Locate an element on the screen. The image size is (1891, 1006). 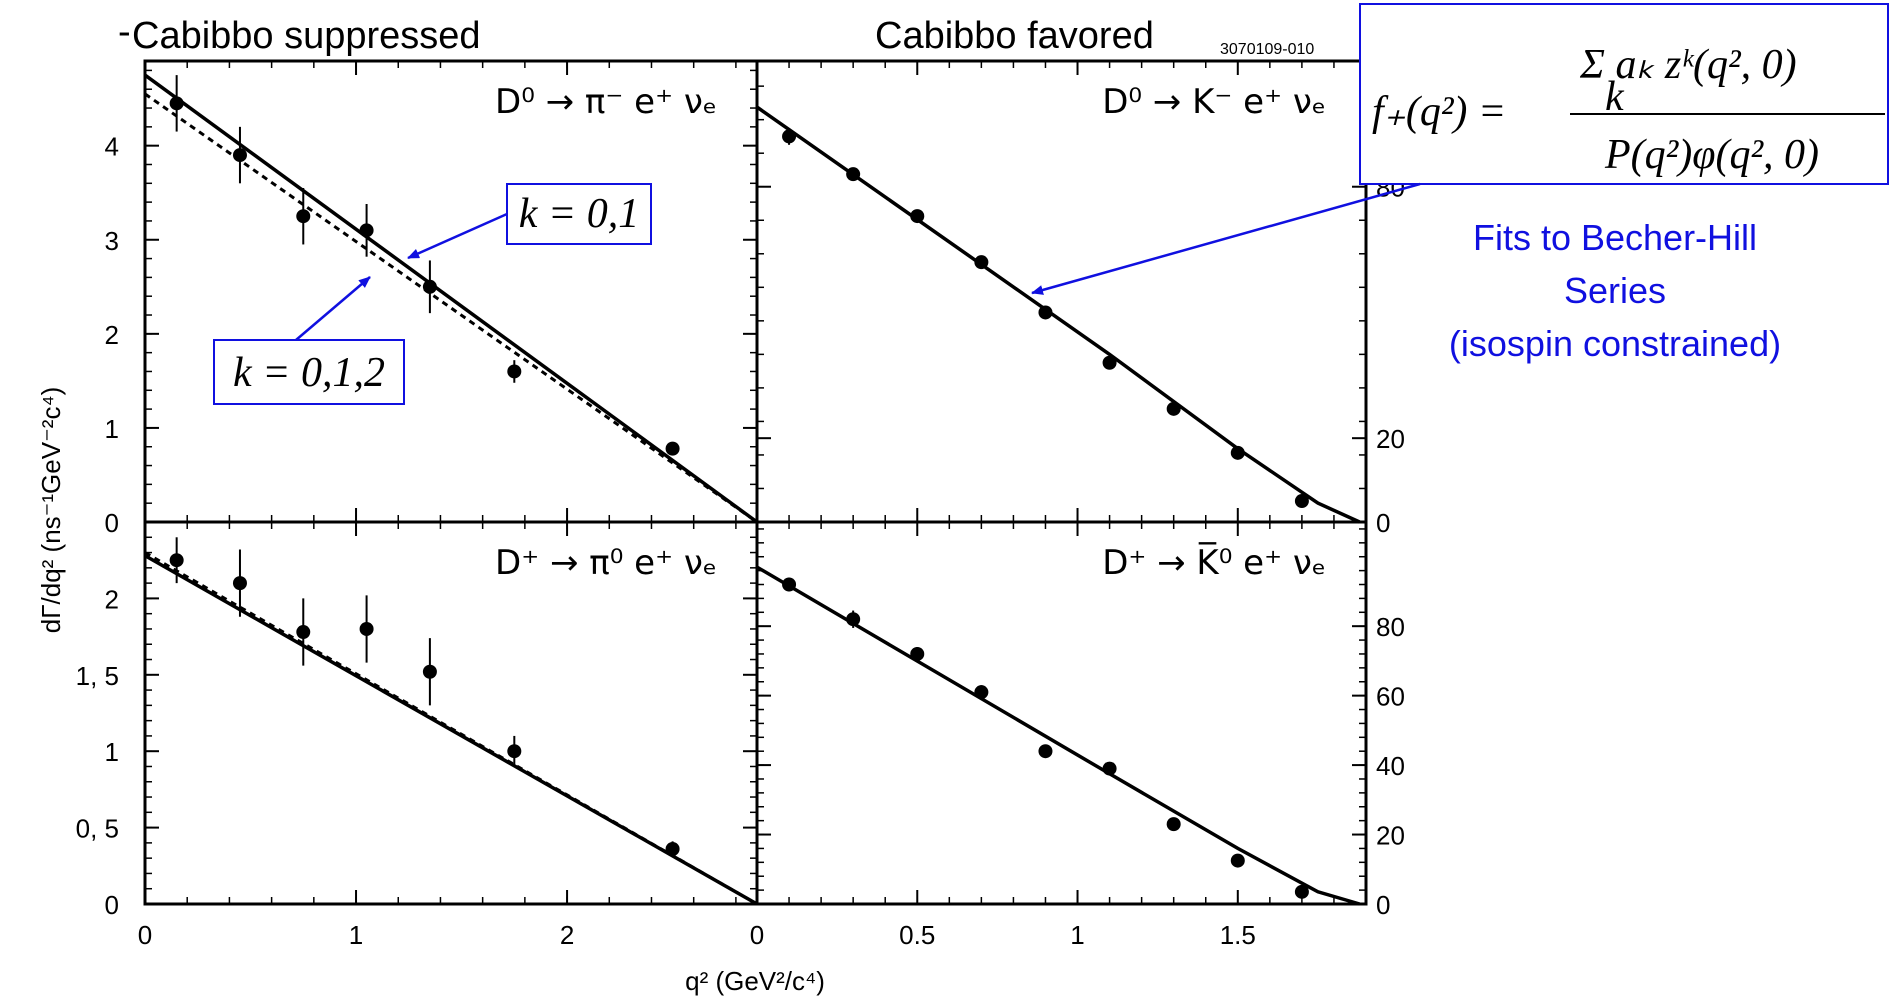
k01-label: k = 0,1 is located at coordinates (579, 214).